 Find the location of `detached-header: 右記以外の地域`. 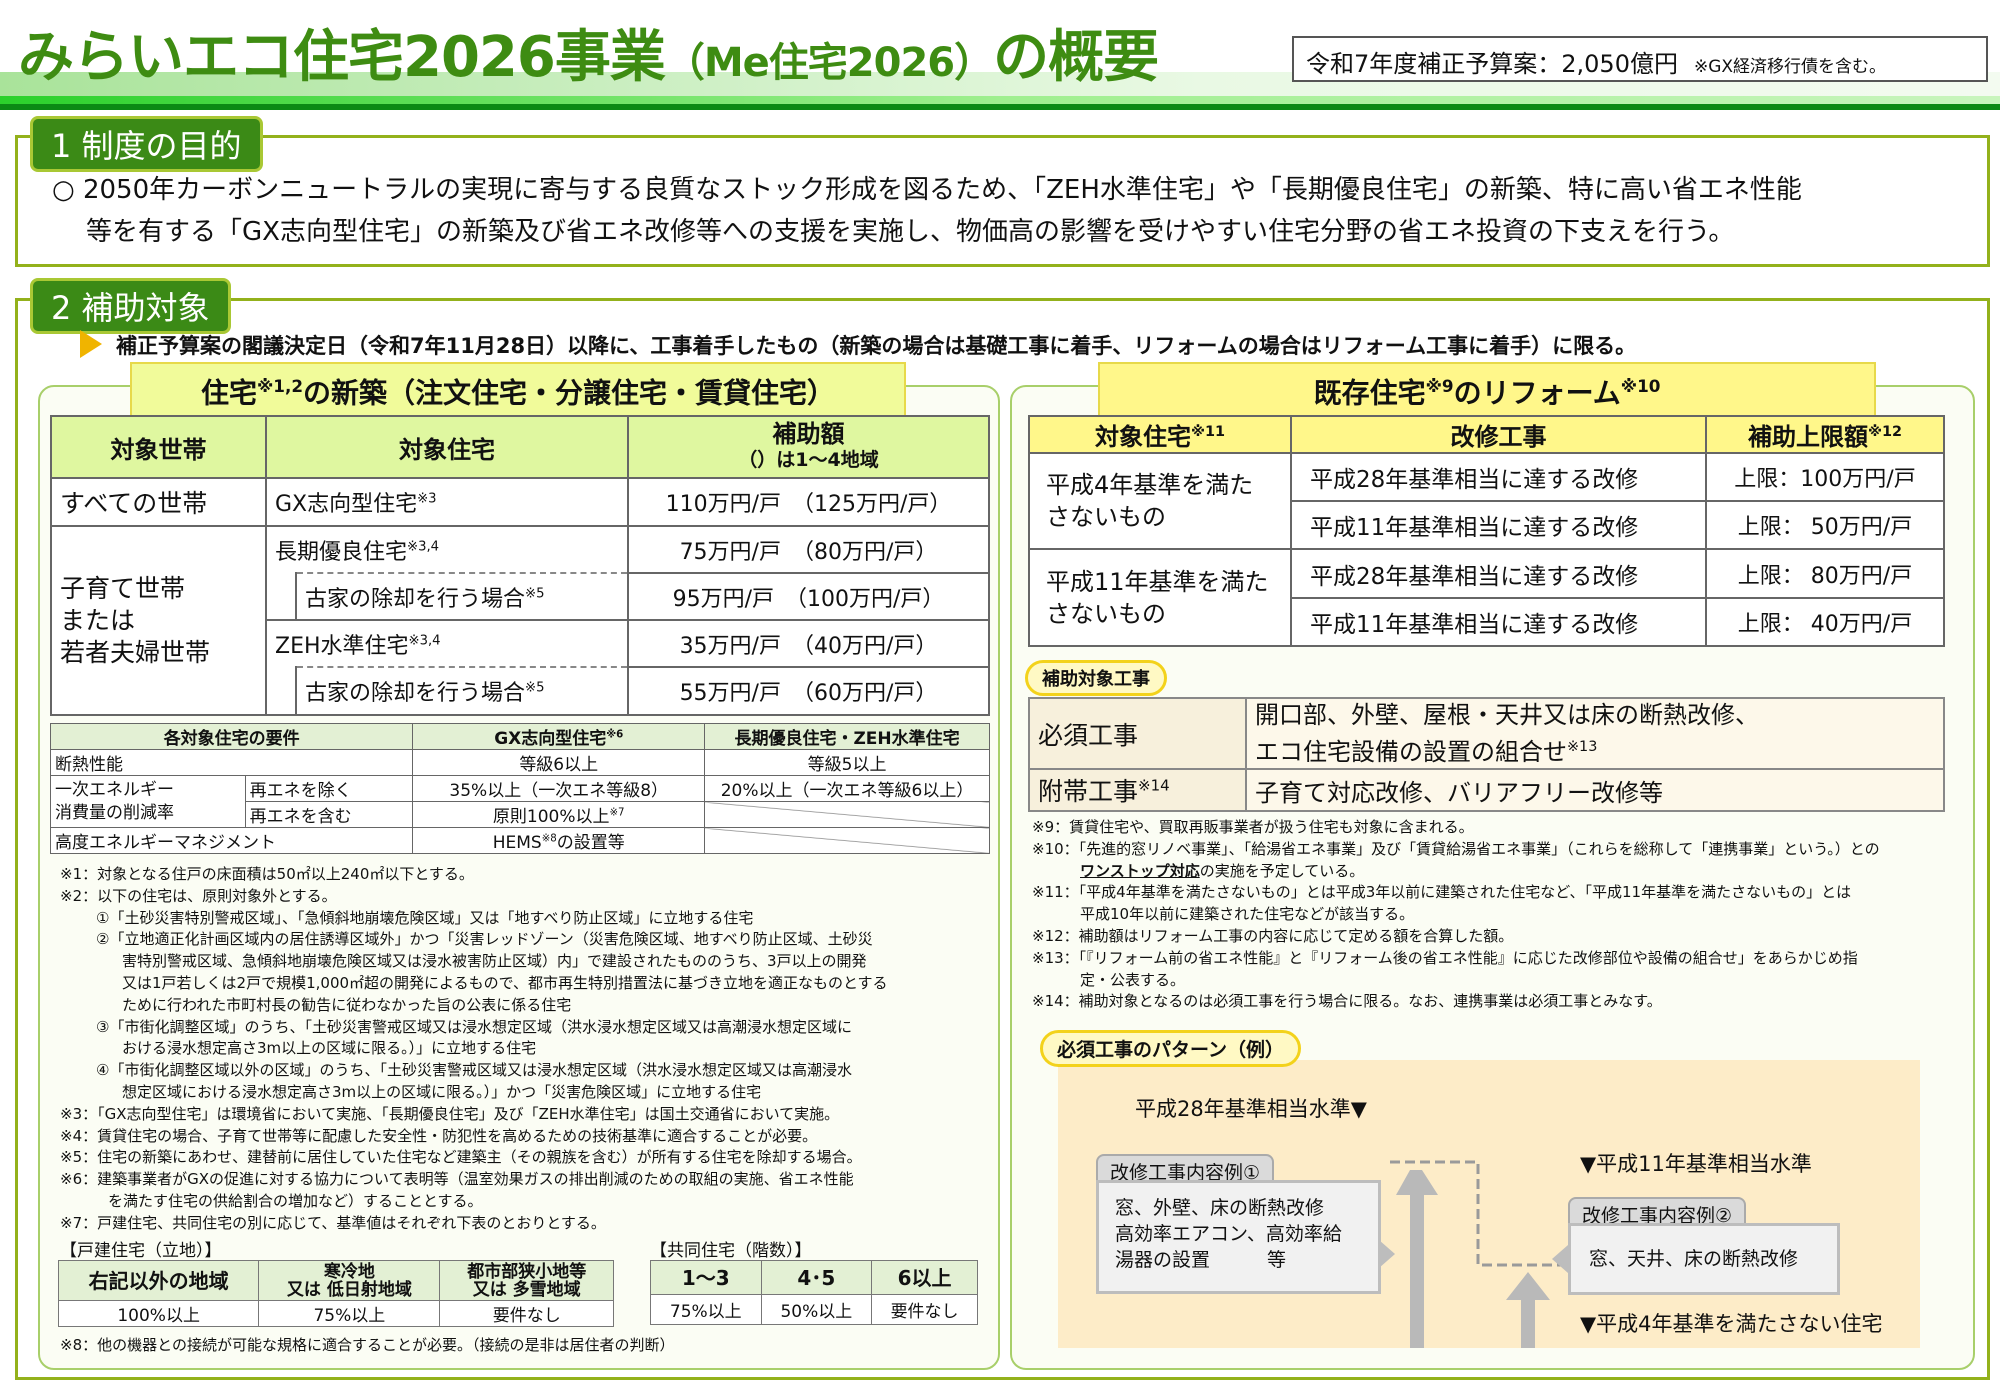

detached-header: 右記以外の地域 is located at coordinates (158, 1280).